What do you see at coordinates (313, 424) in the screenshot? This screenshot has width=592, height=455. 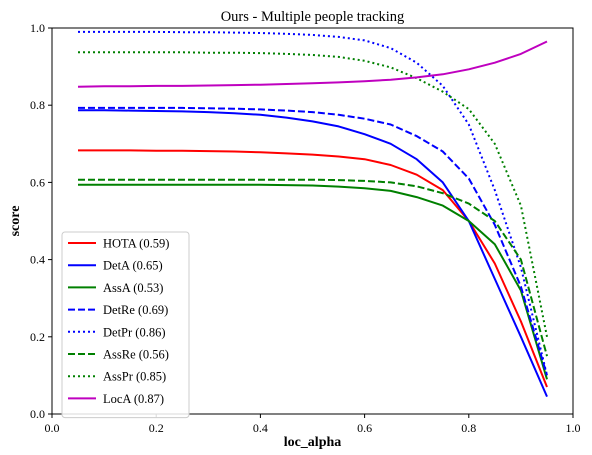 I see `x-axis-ticks: 0.0 0.2 0.4 0.6 0.8 1.0` at bounding box center [313, 424].